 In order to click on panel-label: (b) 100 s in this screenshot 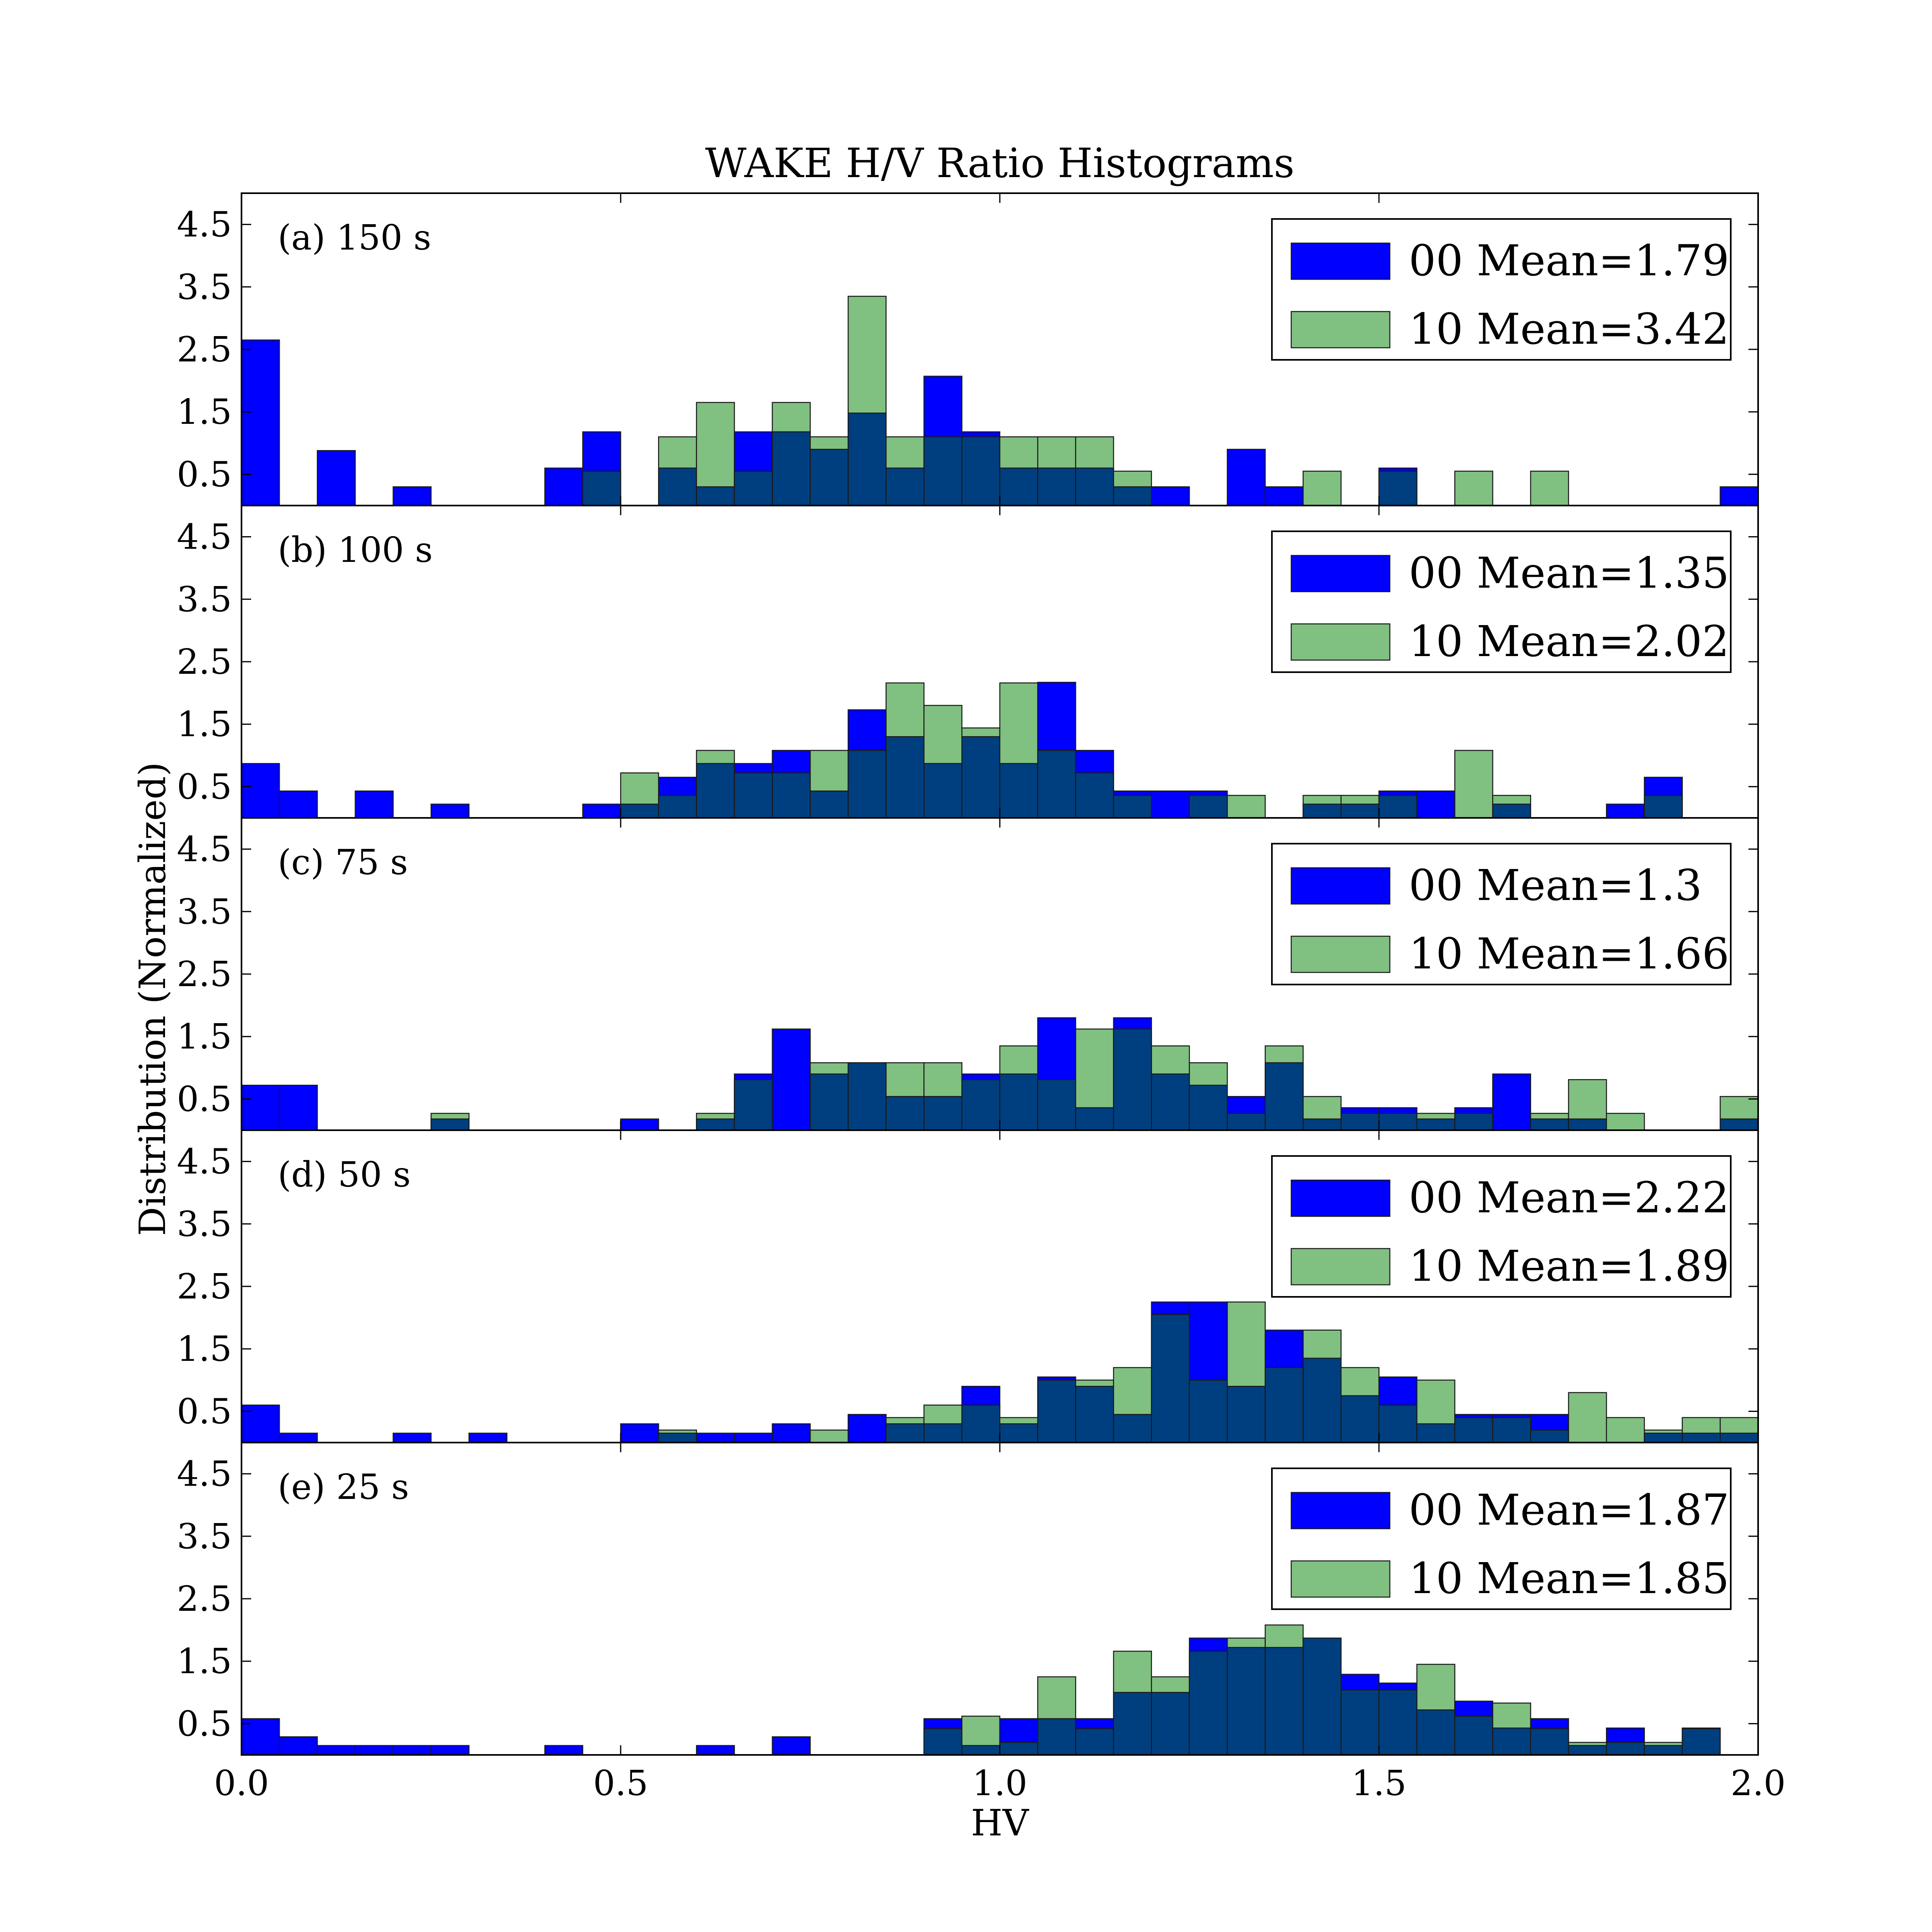, I will do `click(355, 550)`.